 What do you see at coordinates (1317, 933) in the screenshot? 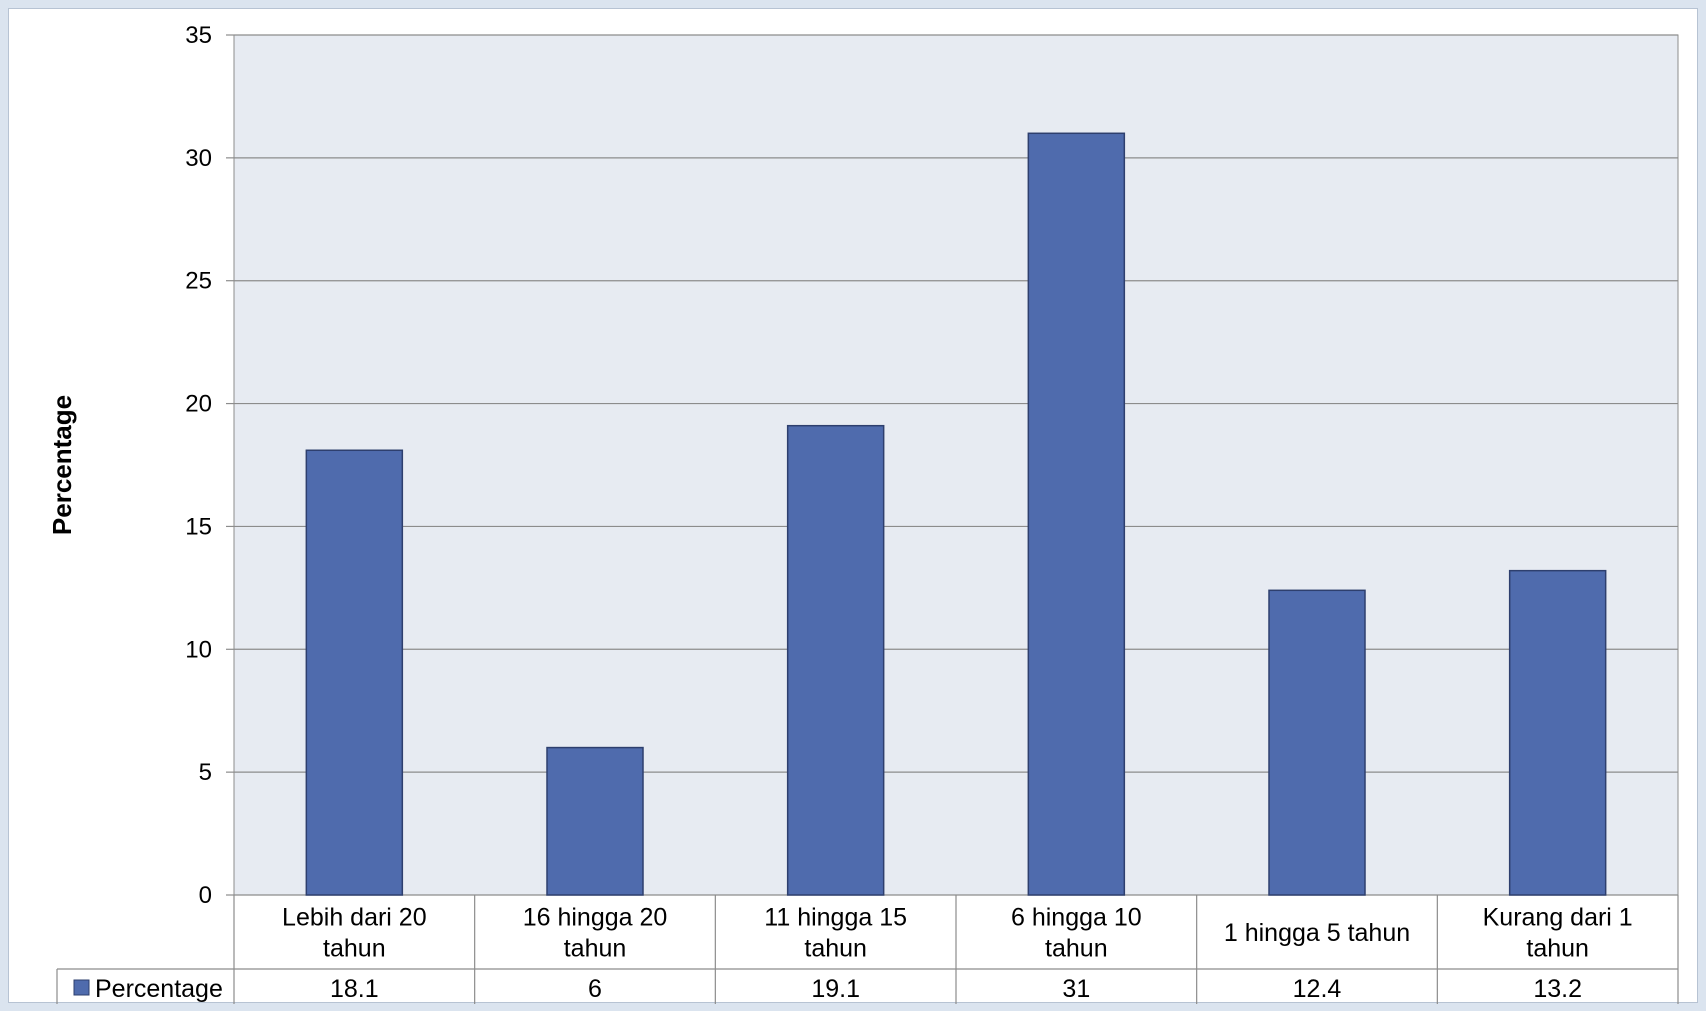
I see `category-label: 1 hingga 5 tahun` at bounding box center [1317, 933].